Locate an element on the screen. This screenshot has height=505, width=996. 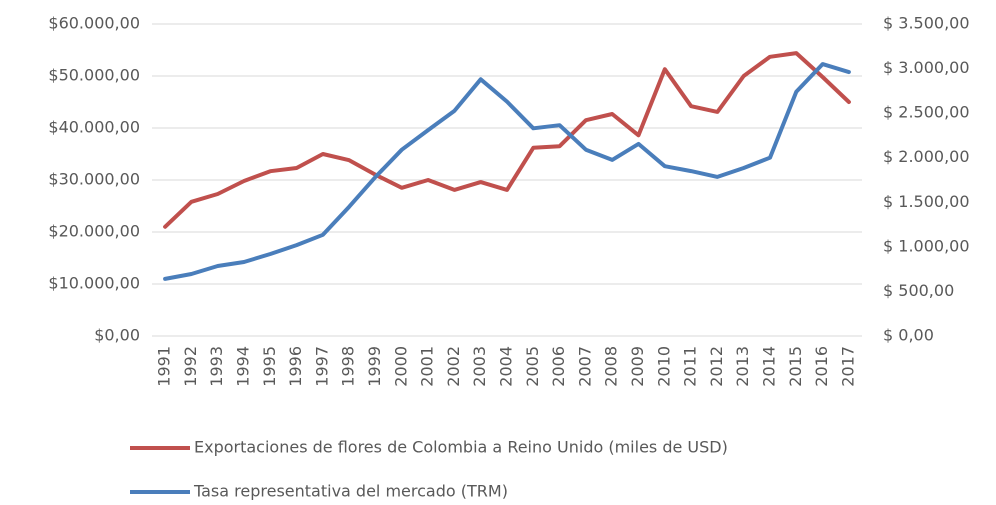
y2-tick-label: $ 500,00 is located at coordinates (918, 290).